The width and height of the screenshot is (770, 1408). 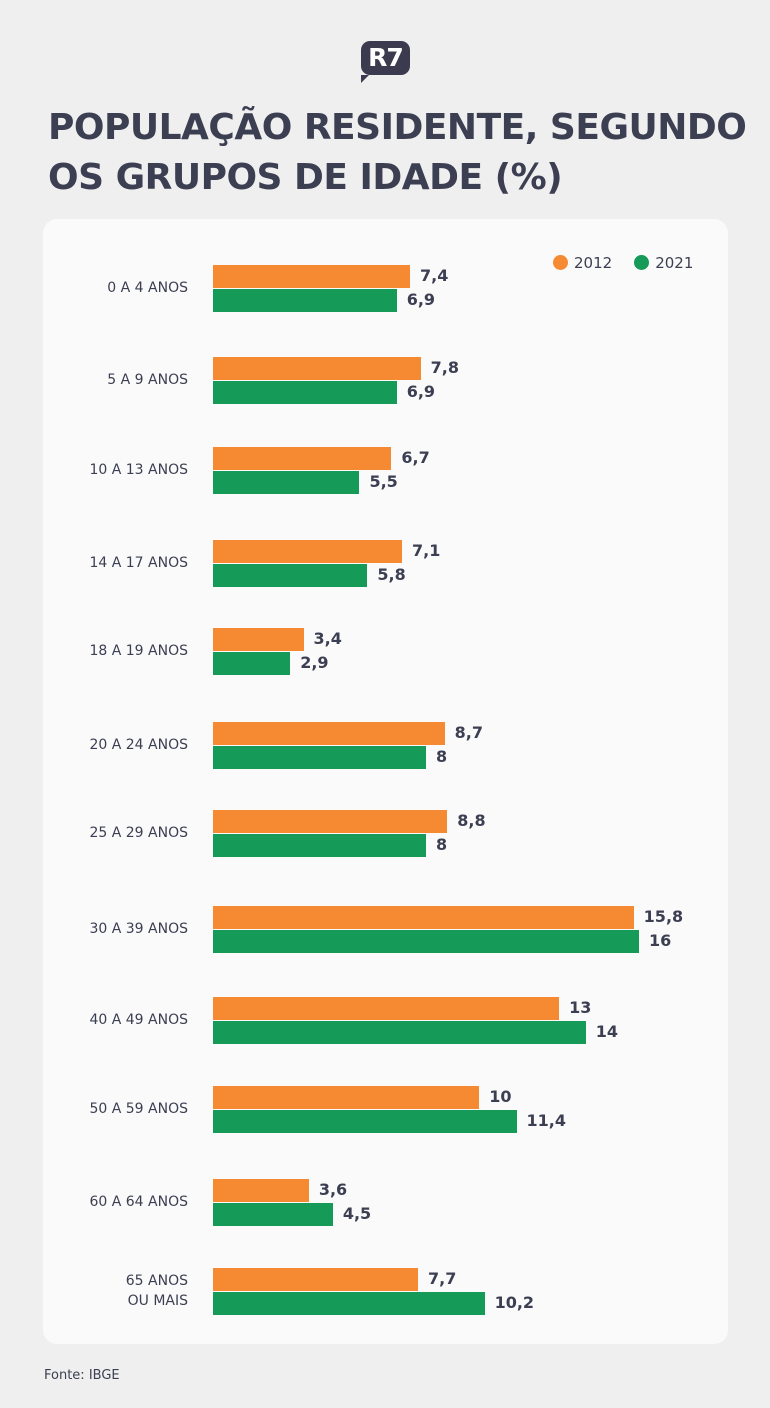 I want to click on category-label: 30 A 39 ANOS, so click(x=138, y=929).